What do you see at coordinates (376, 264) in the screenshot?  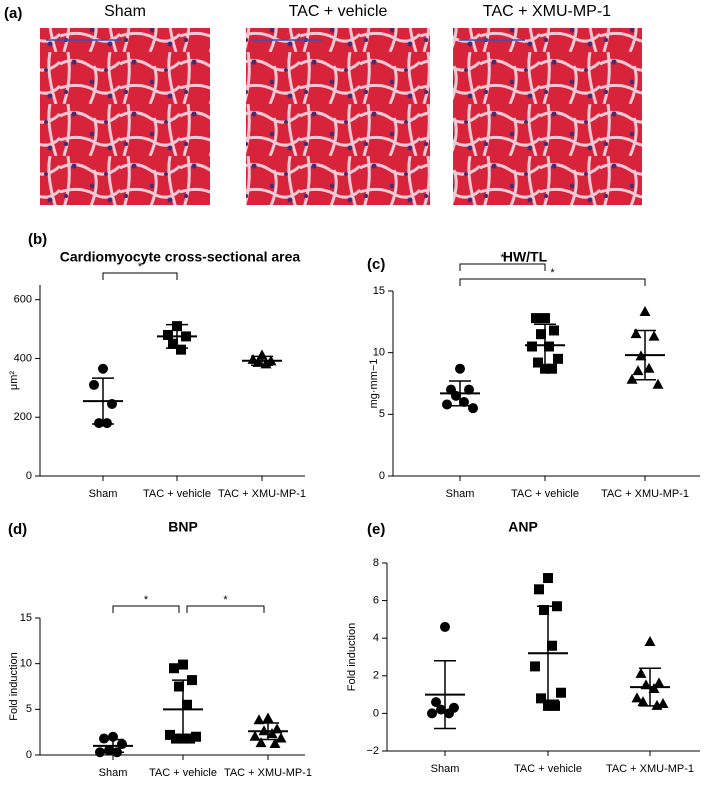 I see `panel-label: (c)` at bounding box center [376, 264].